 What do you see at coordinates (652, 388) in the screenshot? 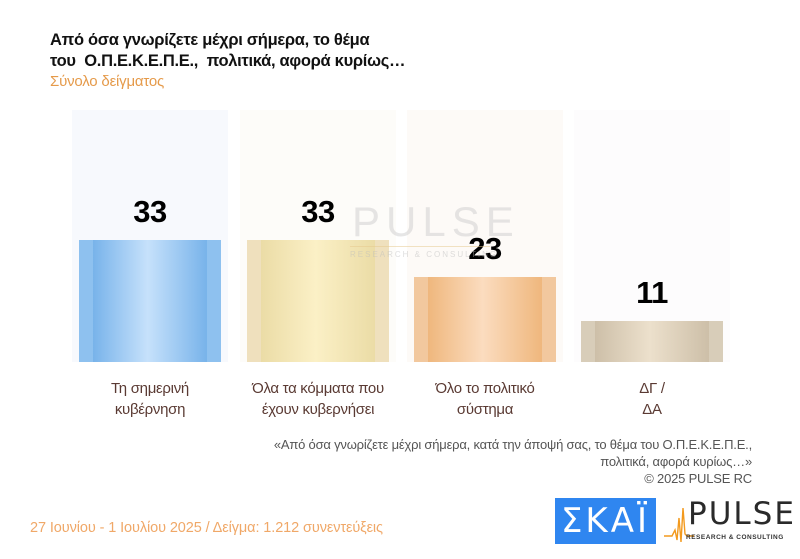
I see `category-label-line: ΔΓ /` at bounding box center [652, 388].